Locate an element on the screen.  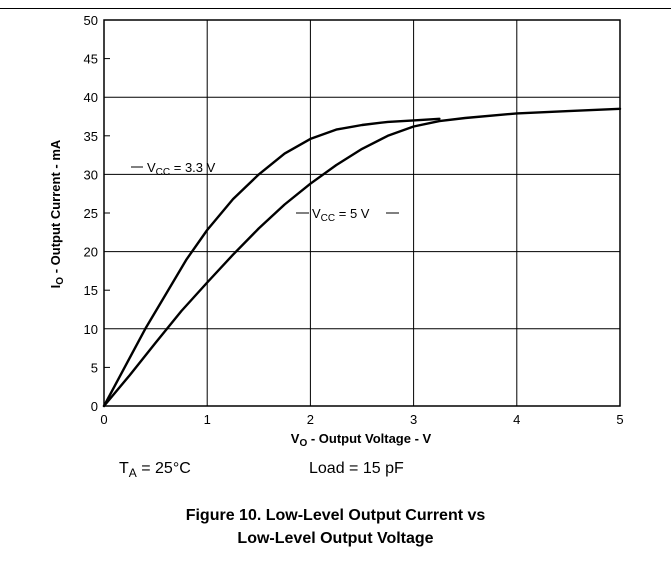
figure-caption-line-2: Low-Level Output Voltage is located at coordinates (335, 538).